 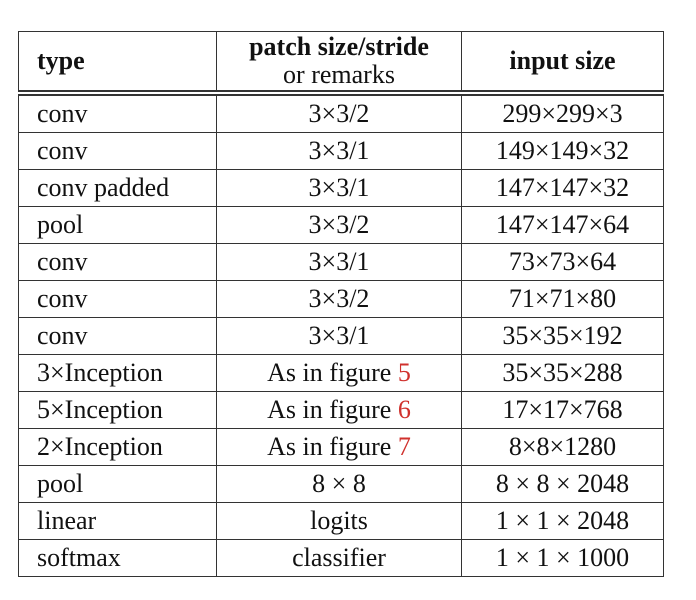 I want to click on cell-text: classifier, so click(x=339, y=557).